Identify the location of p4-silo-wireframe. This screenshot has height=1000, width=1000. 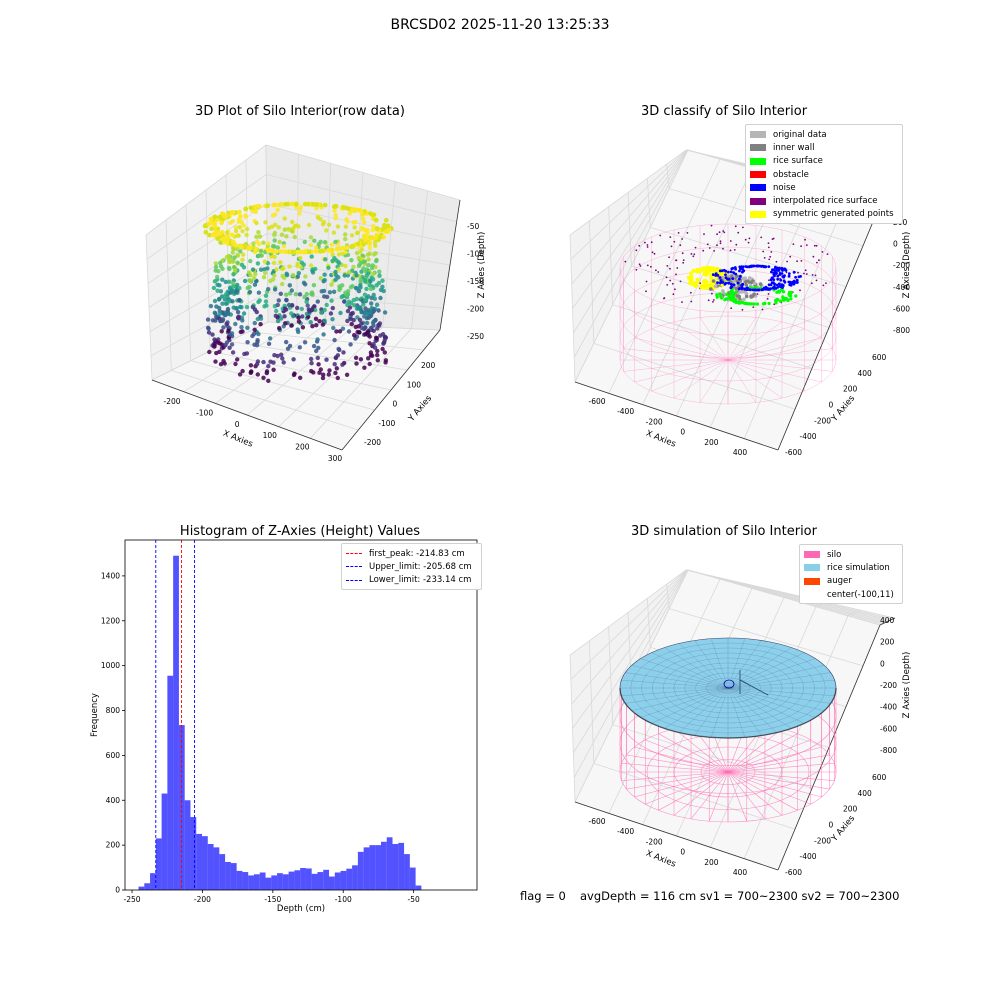
(728, 730).